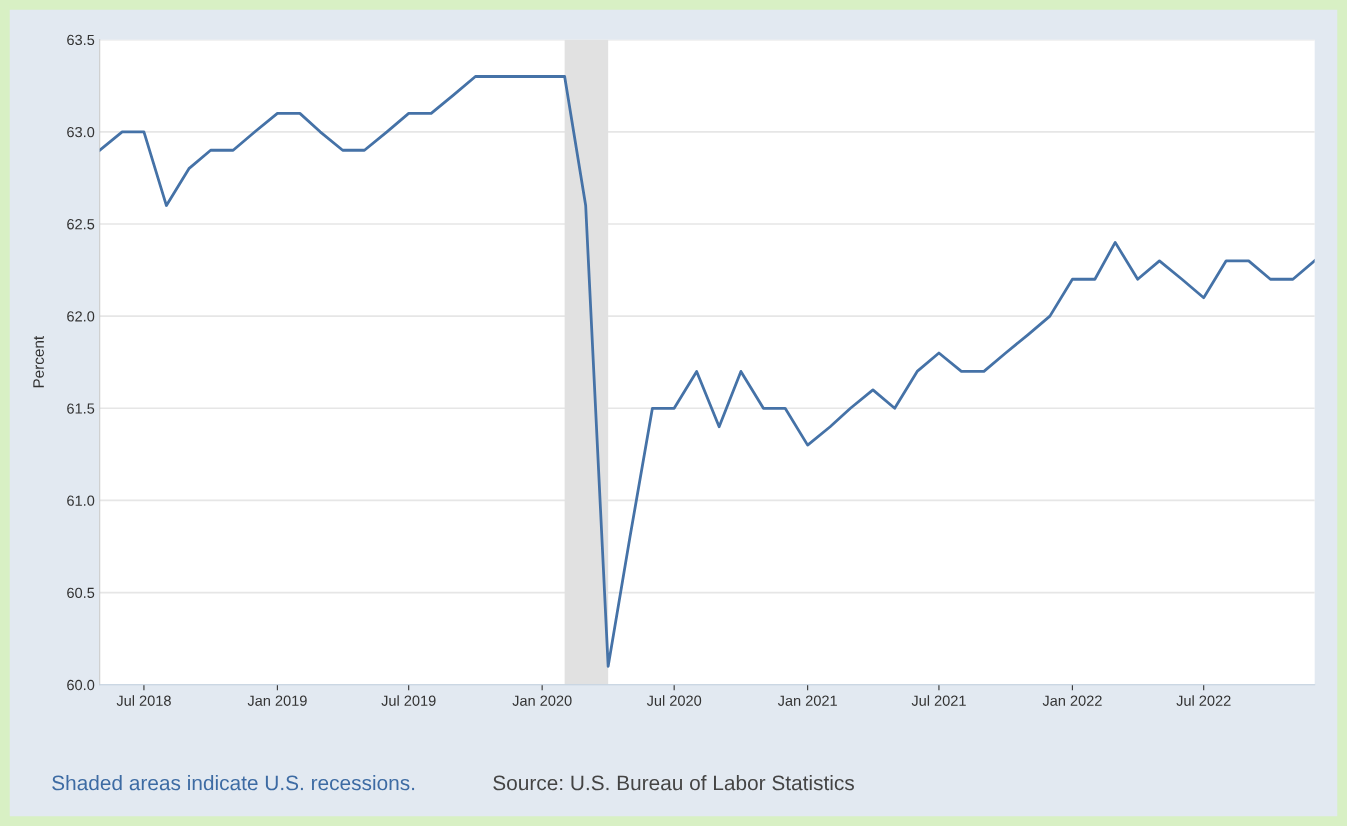 The image size is (1347, 826). Describe the element at coordinates (938, 700) in the screenshot. I see `x-tick-label: Jul 2021` at that location.